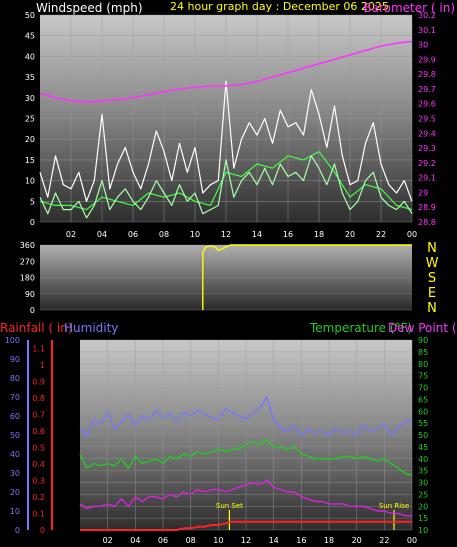 The height and width of the screenshot is (547, 457). I want to click on temp-x-tick-label: 20, so click(357, 540).